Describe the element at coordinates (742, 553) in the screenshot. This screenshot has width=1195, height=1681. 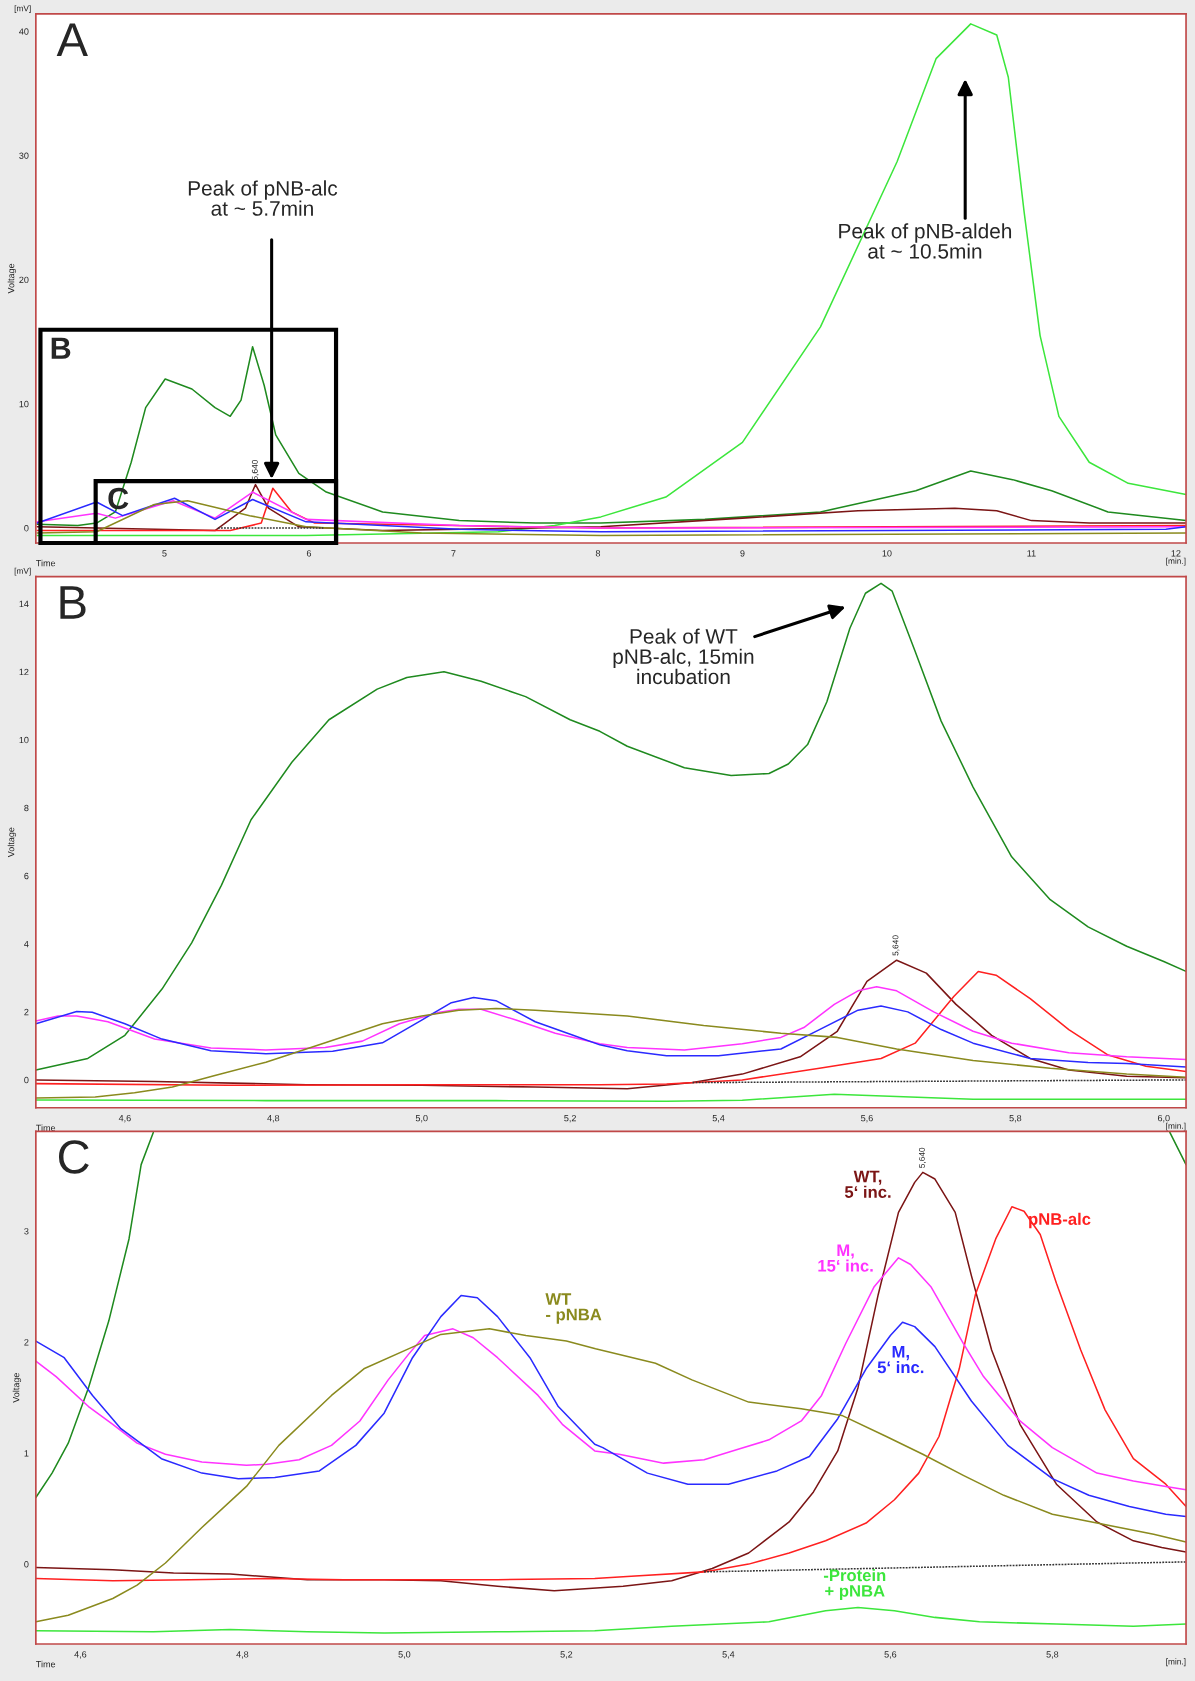
I see `x-tick-label: 9` at that location.